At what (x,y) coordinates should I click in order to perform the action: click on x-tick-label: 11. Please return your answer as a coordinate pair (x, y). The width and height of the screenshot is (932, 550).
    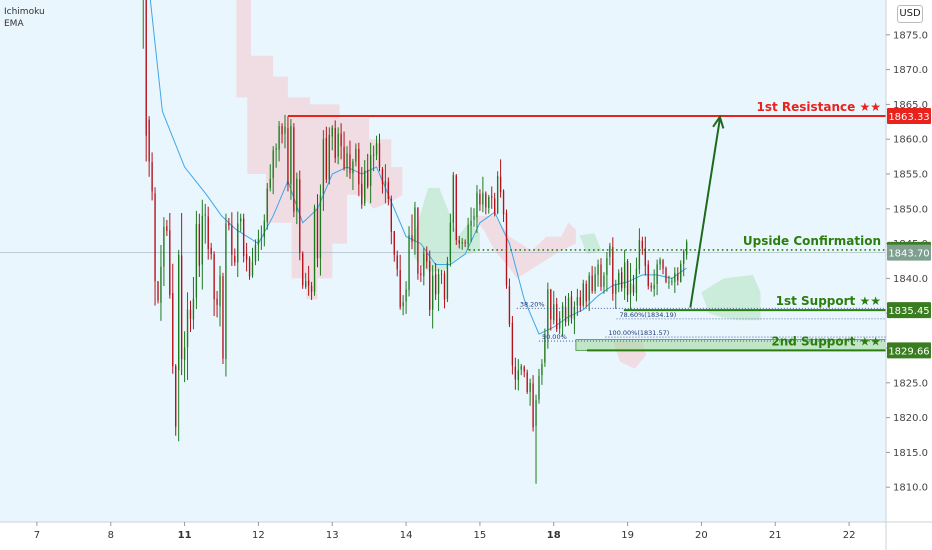
    Looking at the image, I should click on (185, 535).